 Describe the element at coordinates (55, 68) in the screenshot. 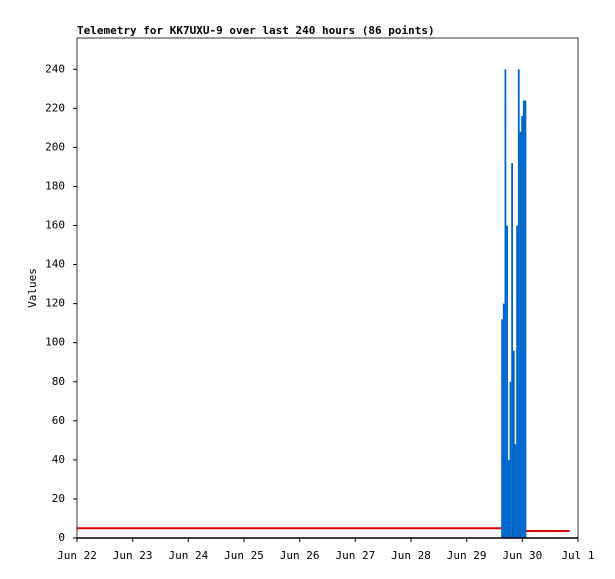

I see `y-tick-label: 240` at that location.